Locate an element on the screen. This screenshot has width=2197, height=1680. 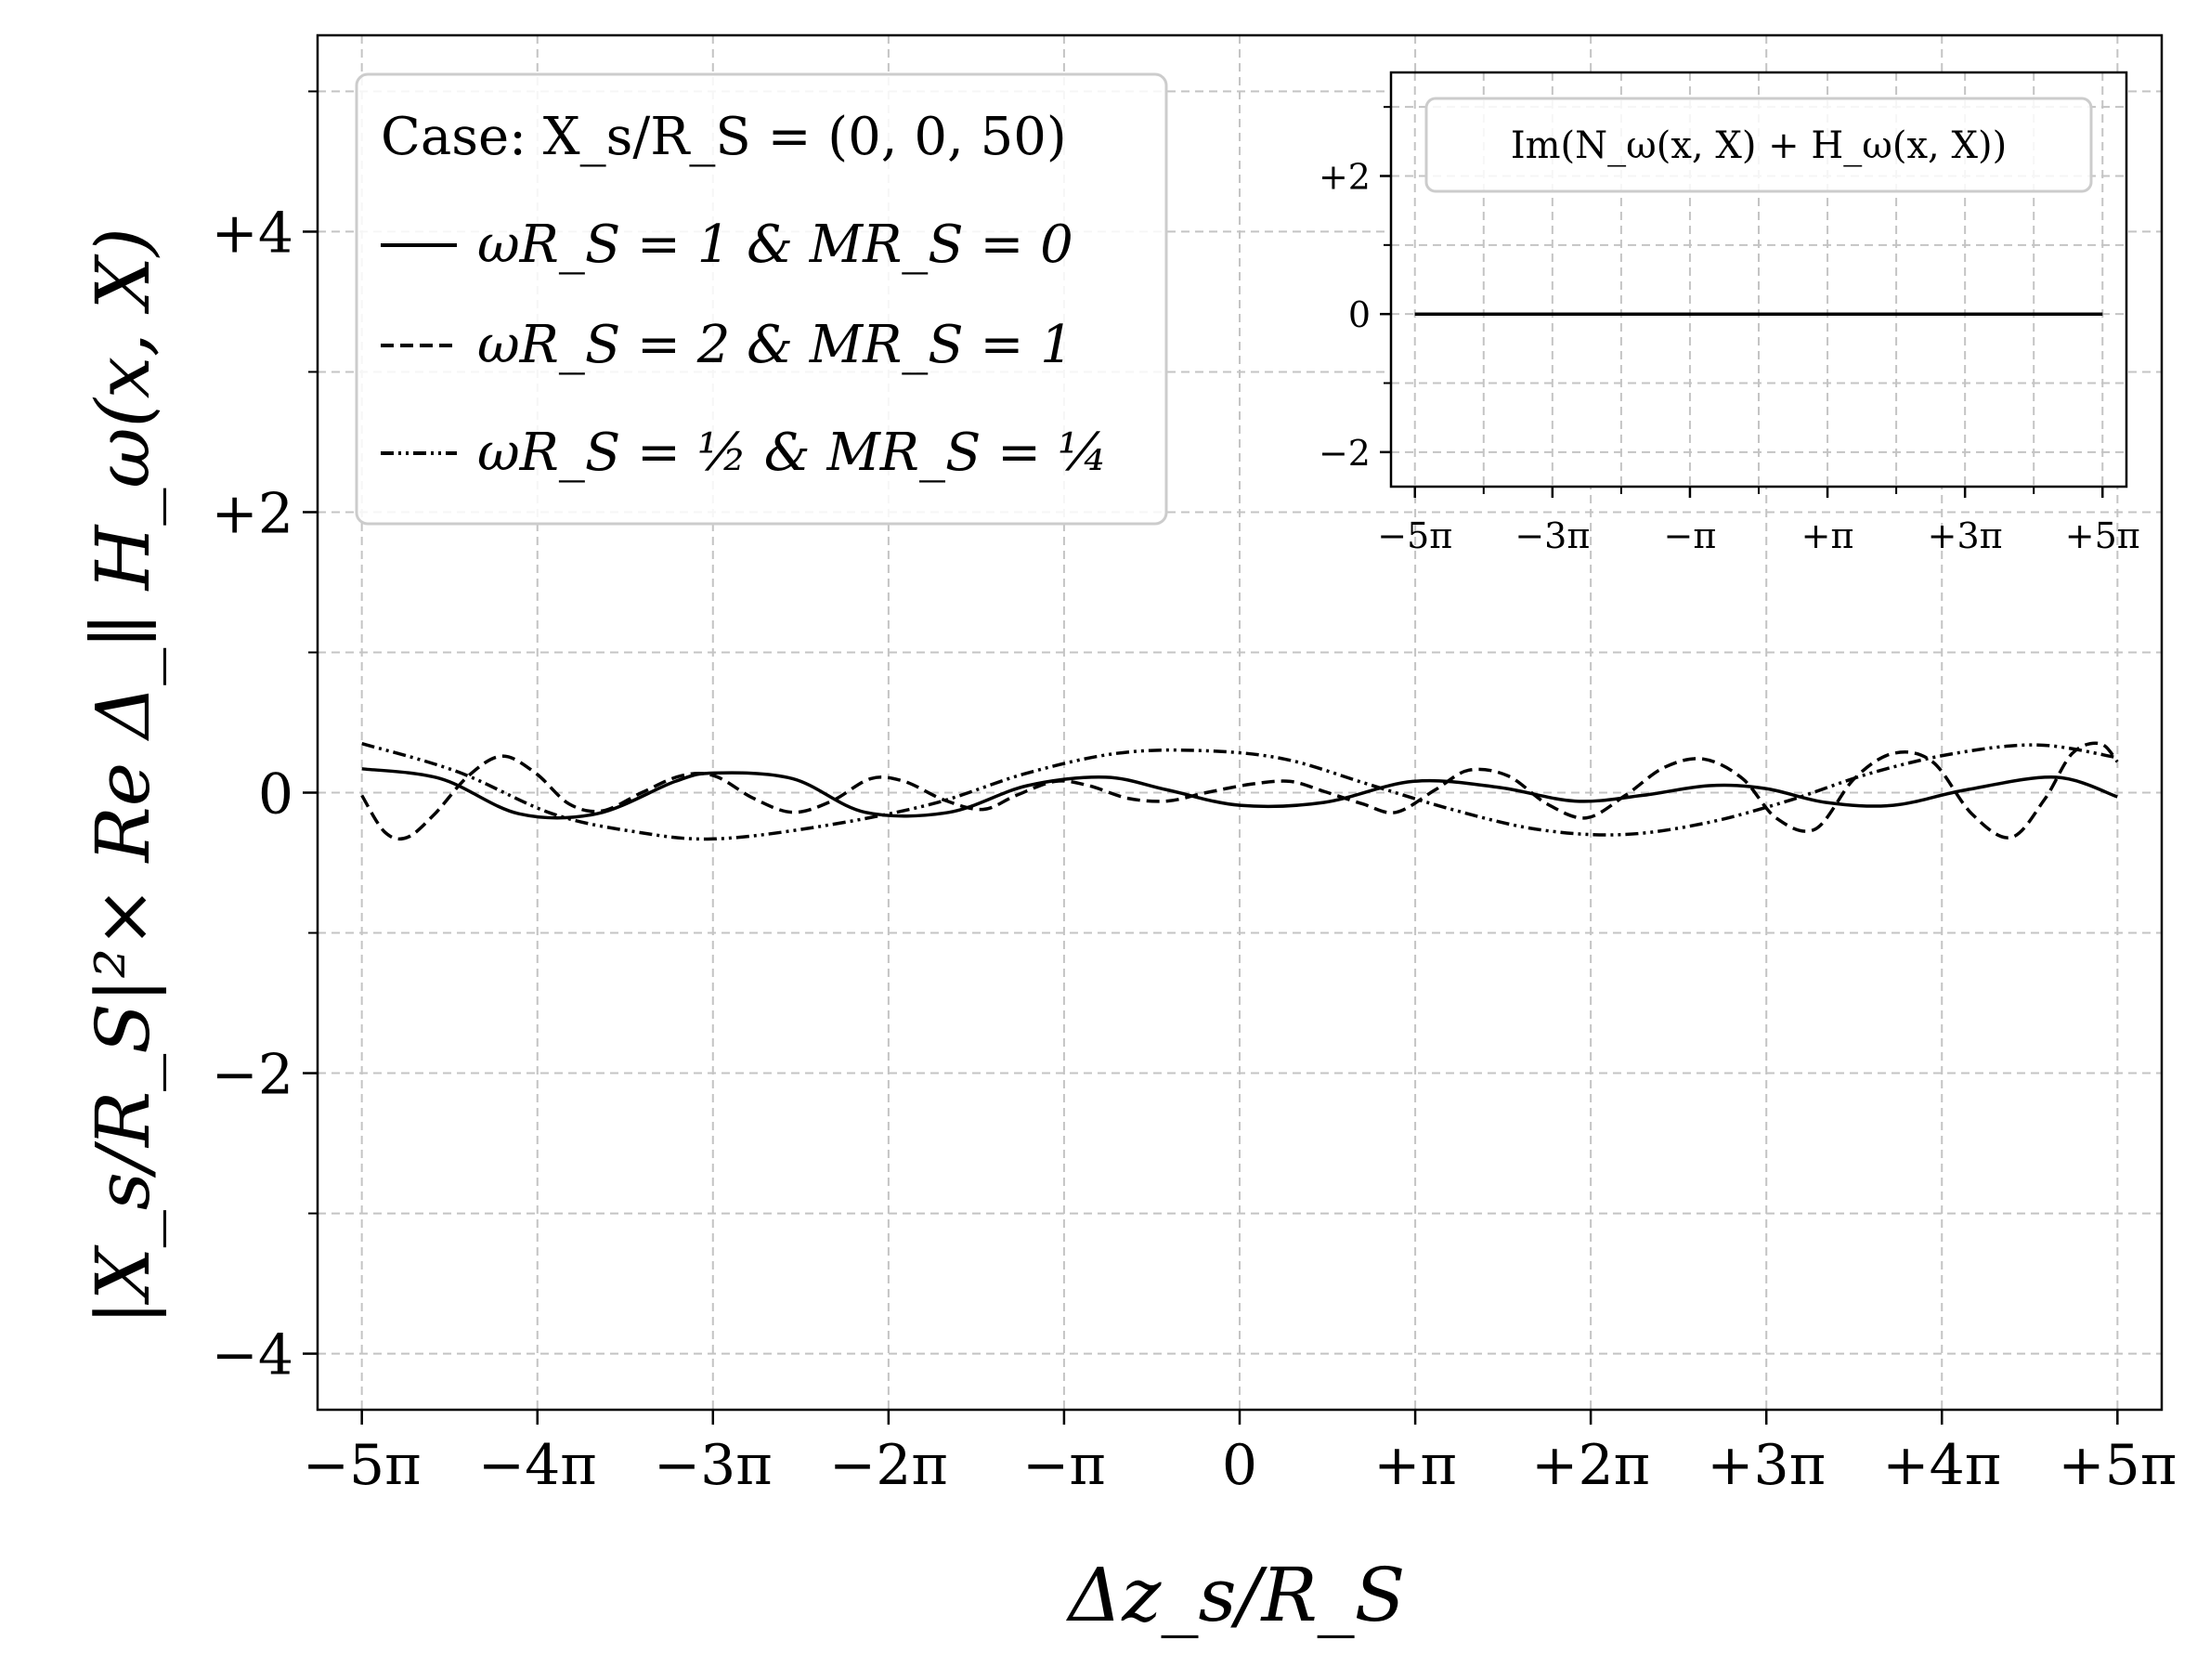
inset-x-tick-label: +3π is located at coordinates (1965, 535).